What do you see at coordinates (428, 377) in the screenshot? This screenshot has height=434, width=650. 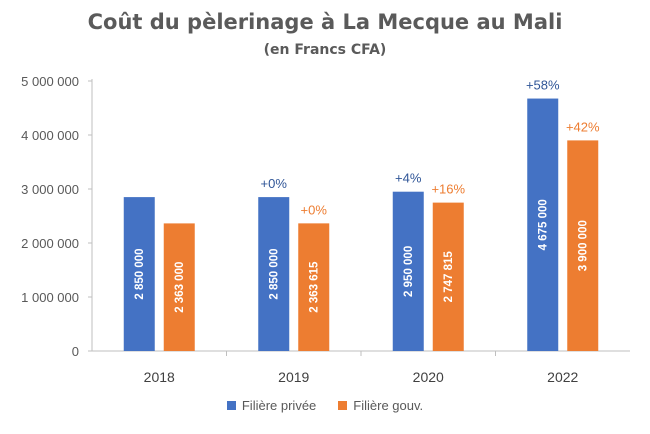 I see `x-tick-label: 2020` at bounding box center [428, 377].